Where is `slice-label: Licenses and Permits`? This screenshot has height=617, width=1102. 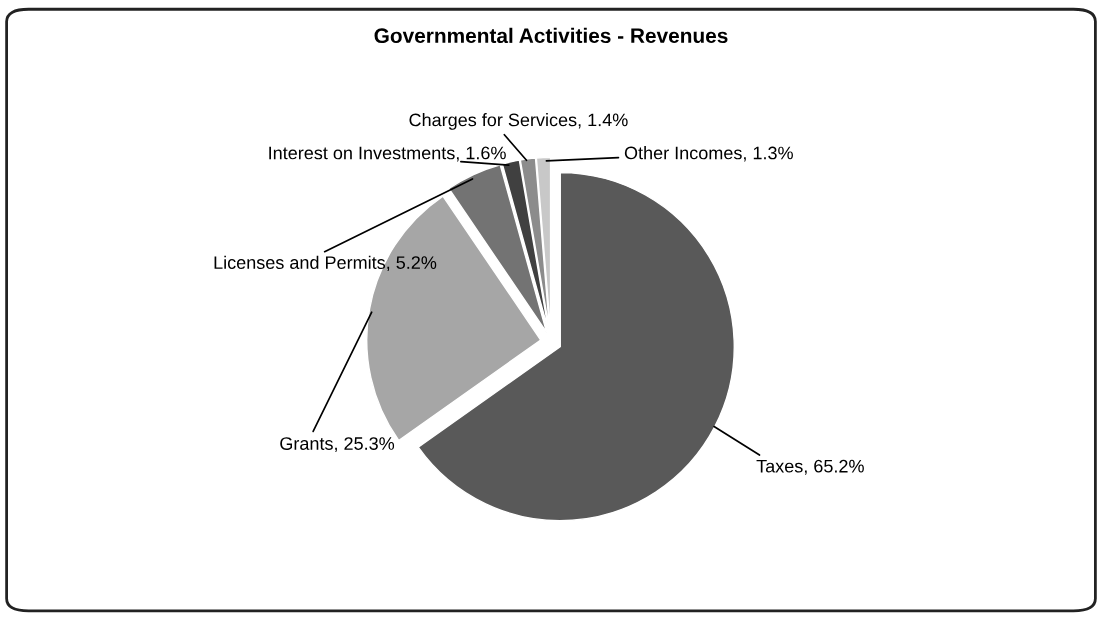 slice-label: Licenses and Permits is located at coordinates (300, 262).